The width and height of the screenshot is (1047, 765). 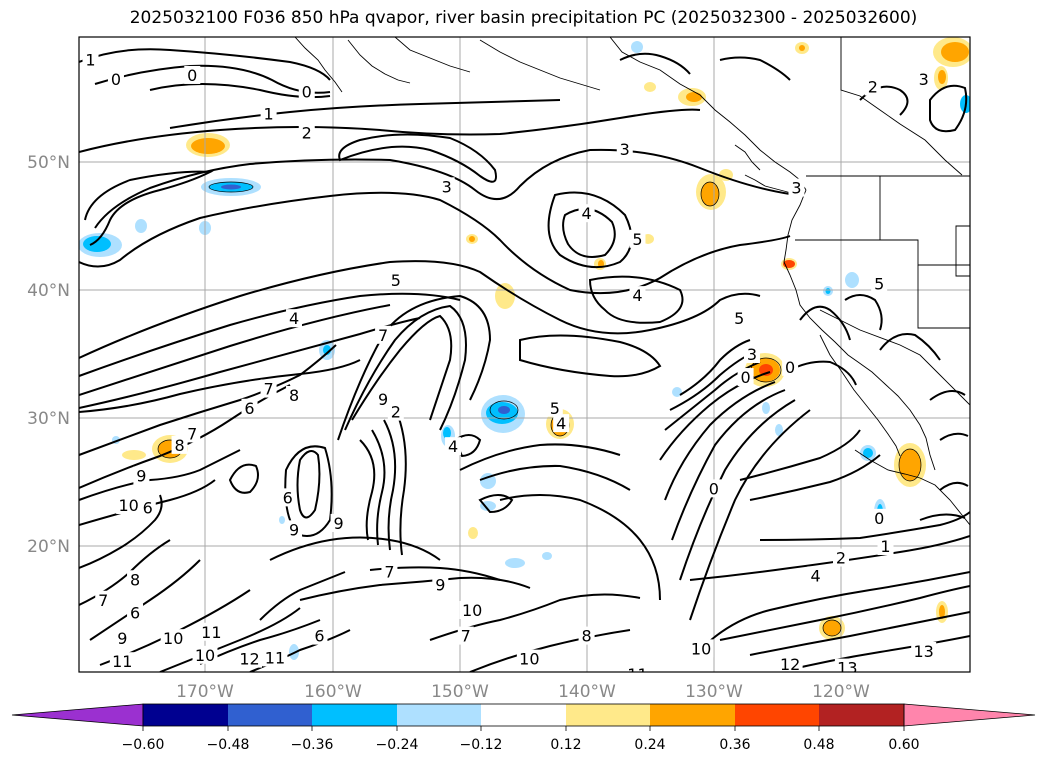 I want to click on colorbar-tick-label: −0.24, so click(x=397, y=745).